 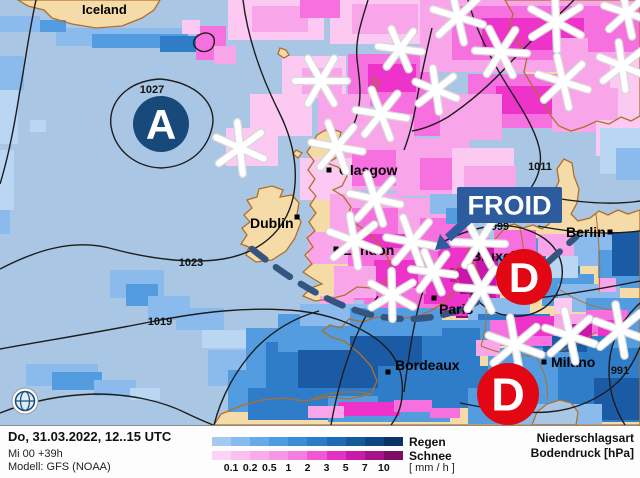 What do you see at coordinates (456, 309) in the screenshot?
I see `city-label-paris: Paris` at bounding box center [456, 309].